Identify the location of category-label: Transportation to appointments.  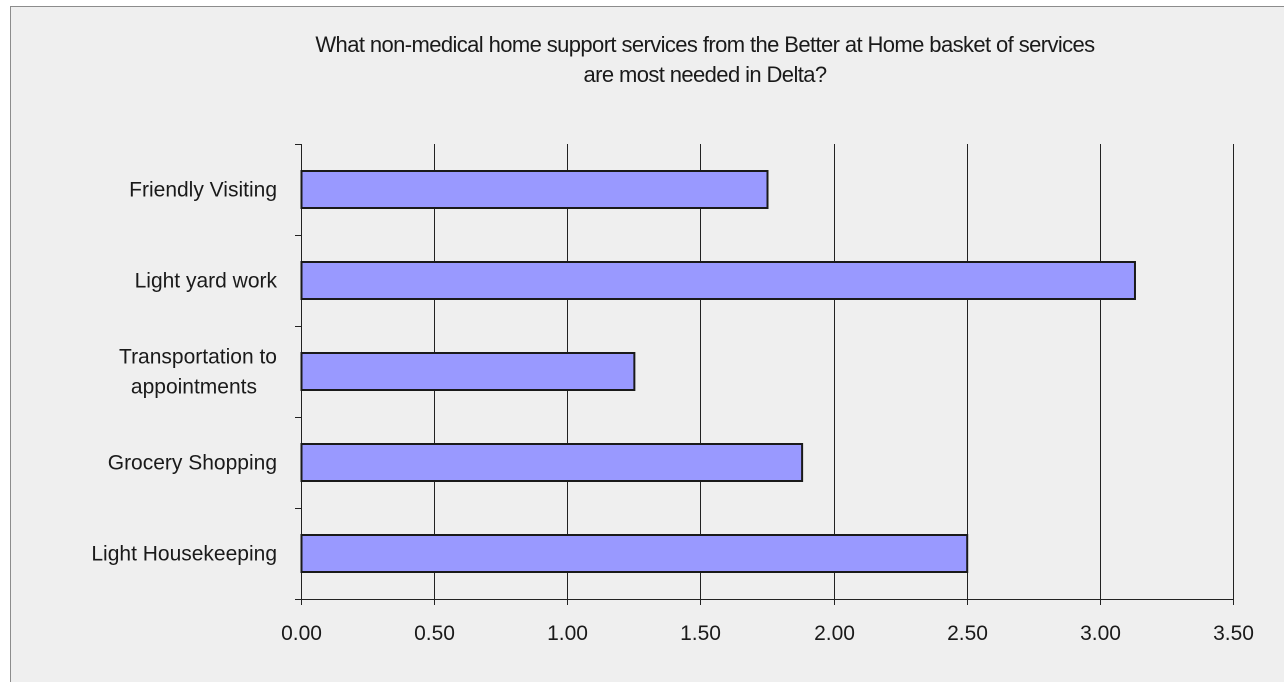
(198, 372).